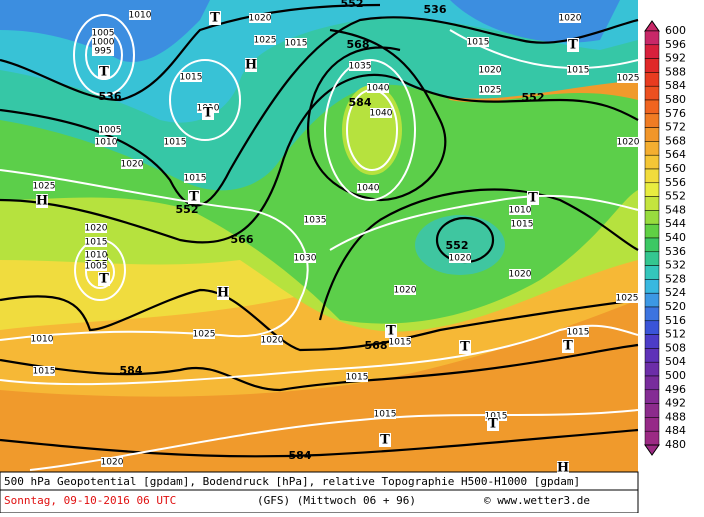 Image resolution: width=704 pixels, height=517 pixels. I want to click on footer-panel, so click(319, 492).